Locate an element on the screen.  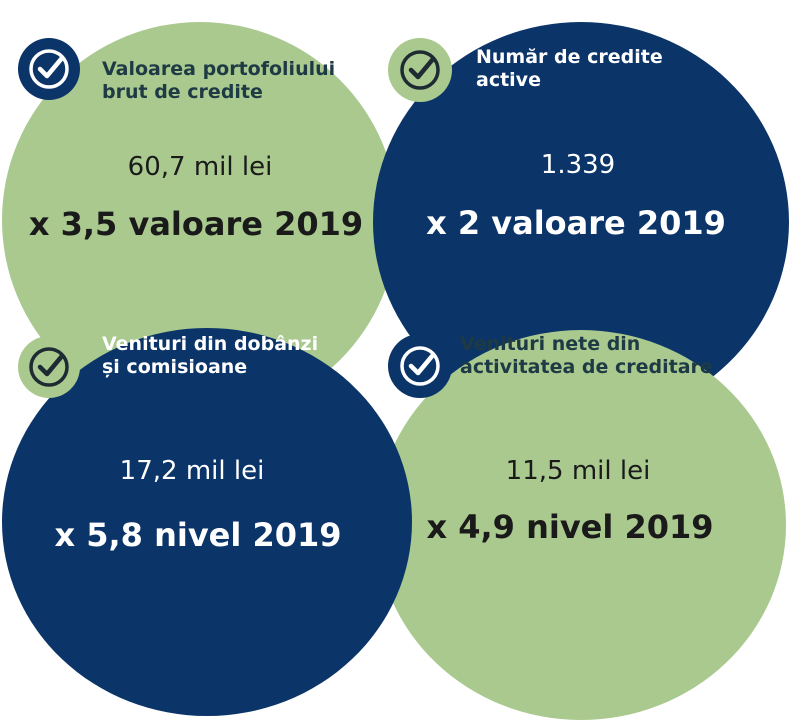
card-multiplier-net-revenue: x 4,9 nivel 2019 is located at coordinates (570, 527).